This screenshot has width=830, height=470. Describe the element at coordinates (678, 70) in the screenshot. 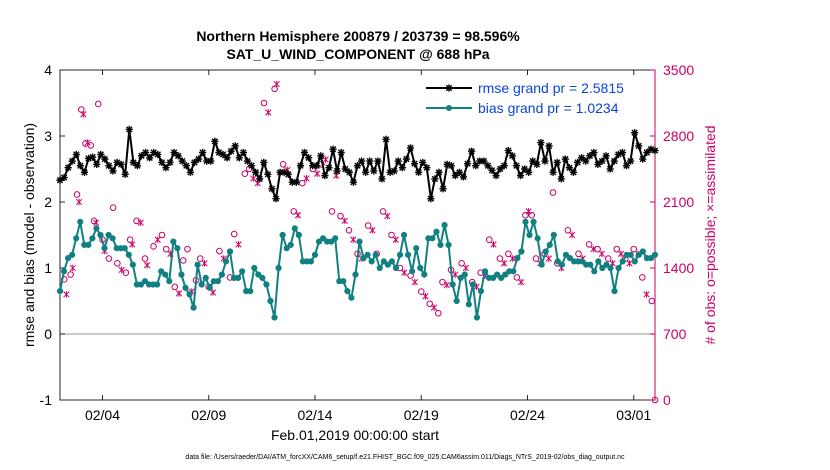

I see `y-right-tick-label: 3500` at that location.